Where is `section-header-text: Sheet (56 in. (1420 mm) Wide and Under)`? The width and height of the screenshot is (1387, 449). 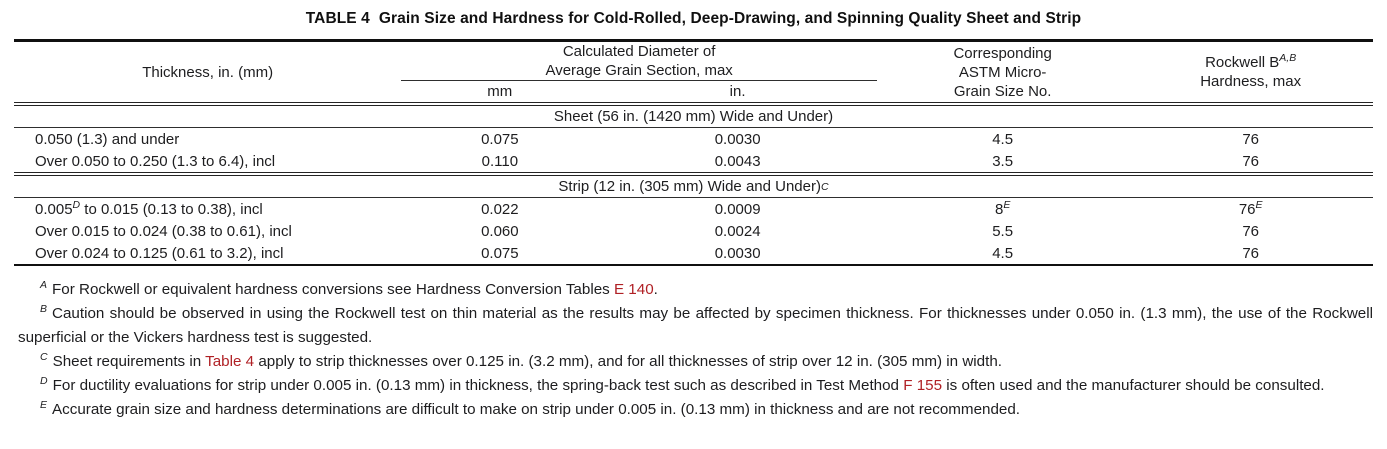
section-header-text: Sheet (56 in. (1420 mm) Wide and Under) is located at coordinates (693, 116).